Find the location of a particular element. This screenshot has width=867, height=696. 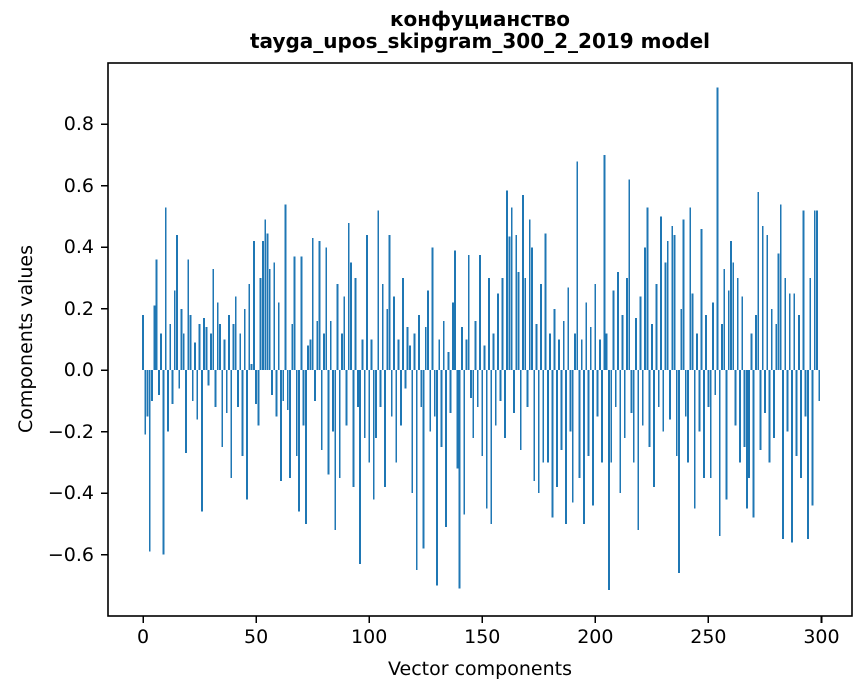

x-tick-label-250: 250 is located at coordinates (708, 637).